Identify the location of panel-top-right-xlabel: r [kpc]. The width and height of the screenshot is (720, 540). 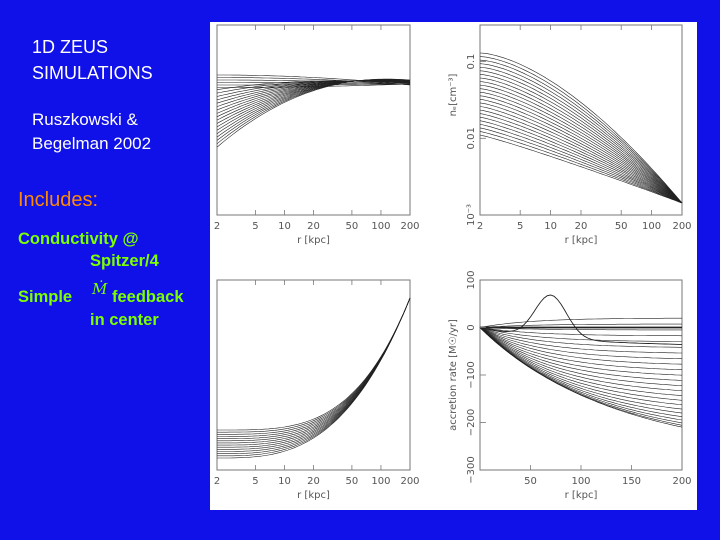
(581, 240).